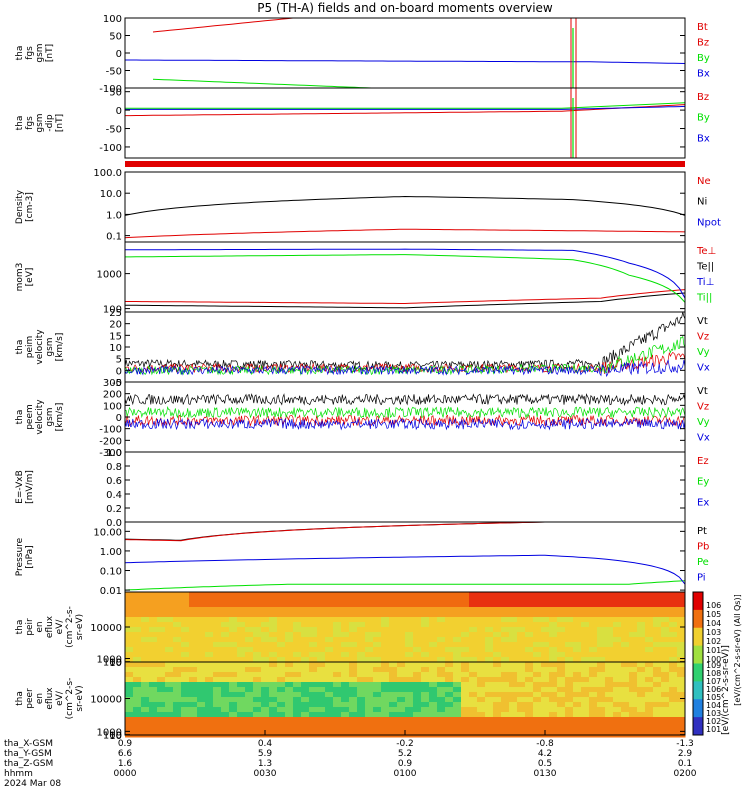  Describe the element at coordinates (703, 562) in the screenshot. I see `legend-Pe: Pe` at that location.